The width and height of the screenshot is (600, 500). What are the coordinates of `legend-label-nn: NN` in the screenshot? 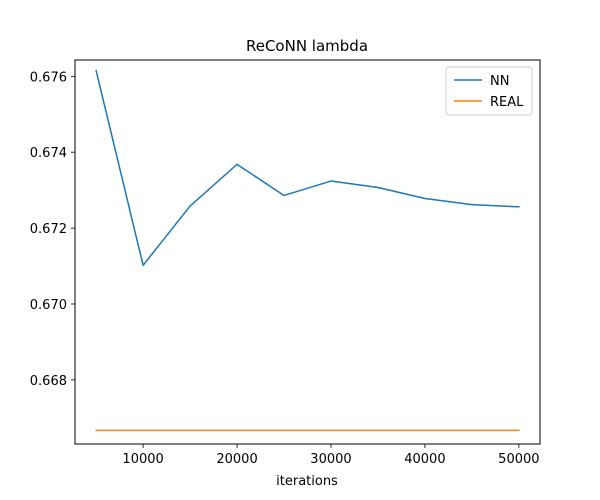 It's located at (499, 81).